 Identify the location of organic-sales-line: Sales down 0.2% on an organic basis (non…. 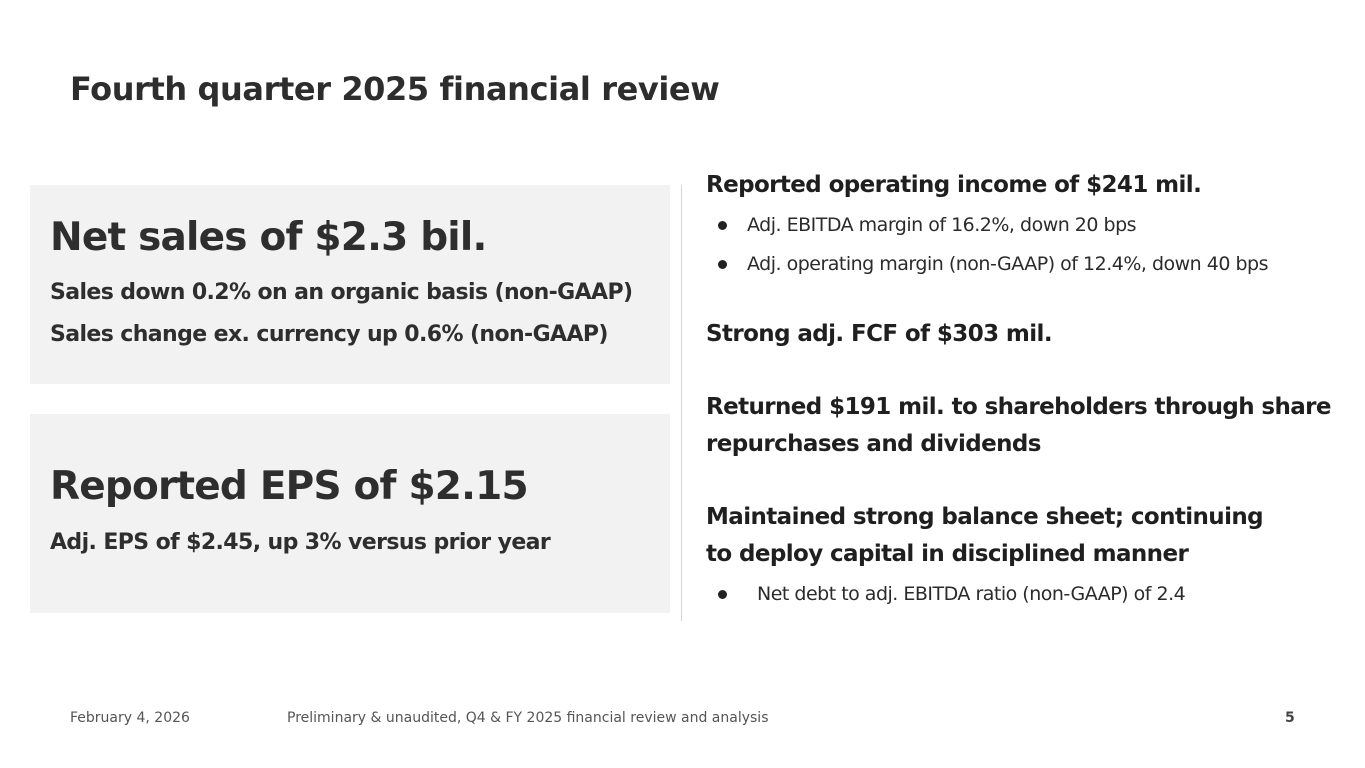
(341, 292).